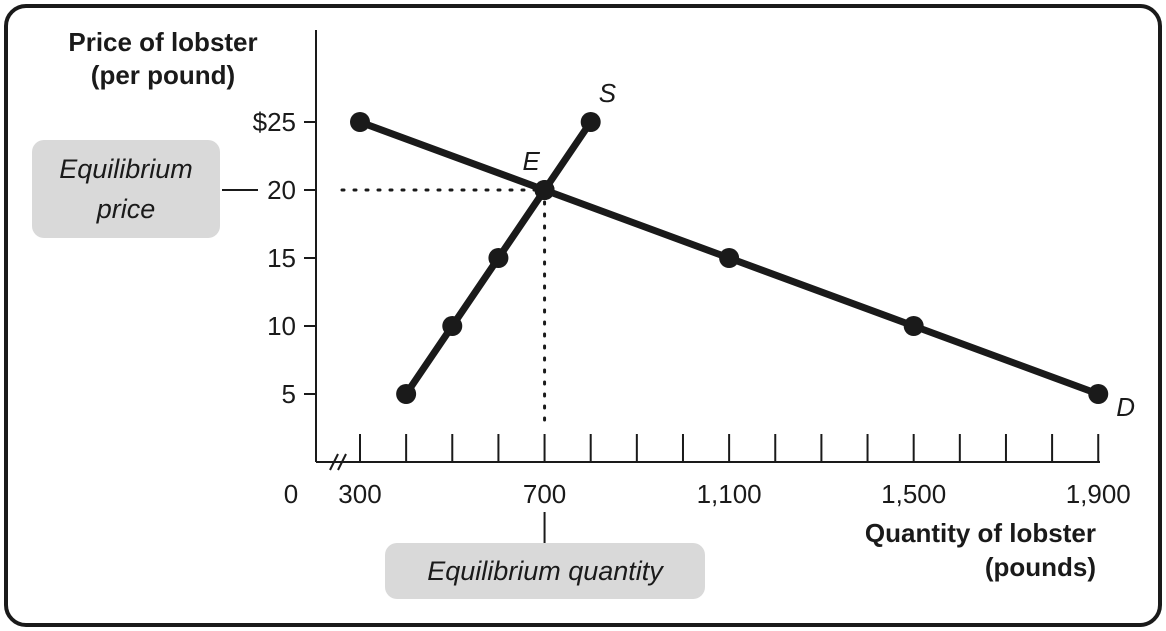 This screenshot has height=631, width=1166. I want to click on equilibrium-price-callout: Equilibrium price, so click(126, 189).